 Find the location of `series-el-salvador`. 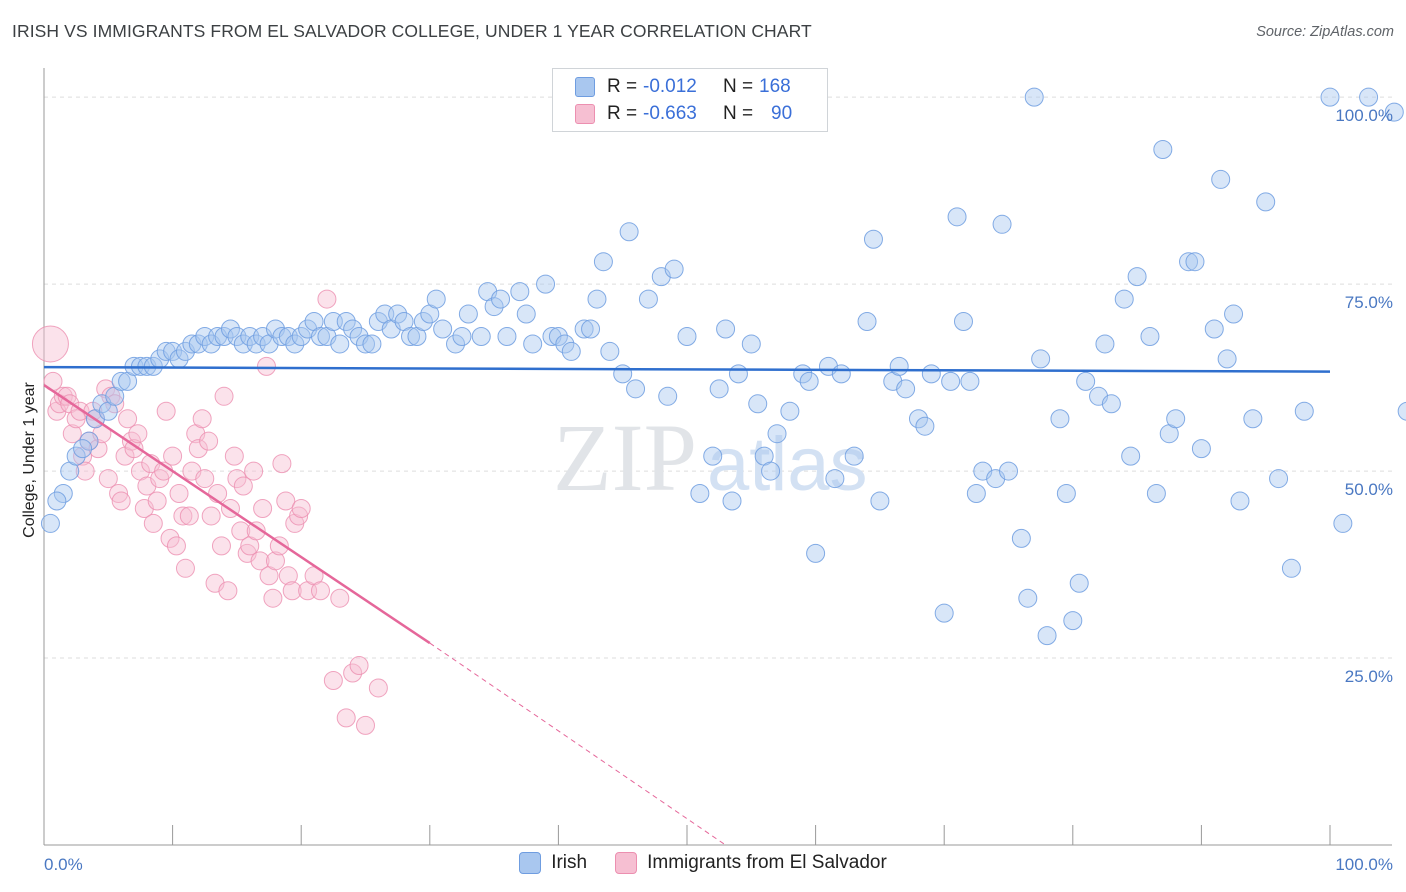

series-el-salvador is located at coordinates (209, 512).